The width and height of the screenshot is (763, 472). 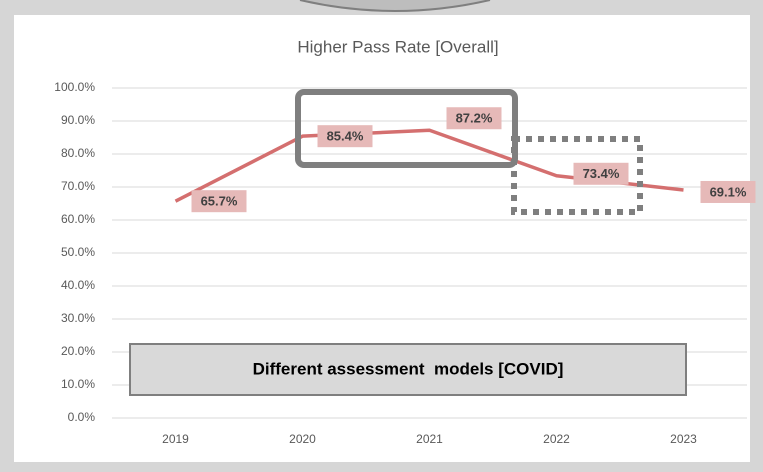 I want to click on x-tick-label: 2023, so click(x=683, y=439).